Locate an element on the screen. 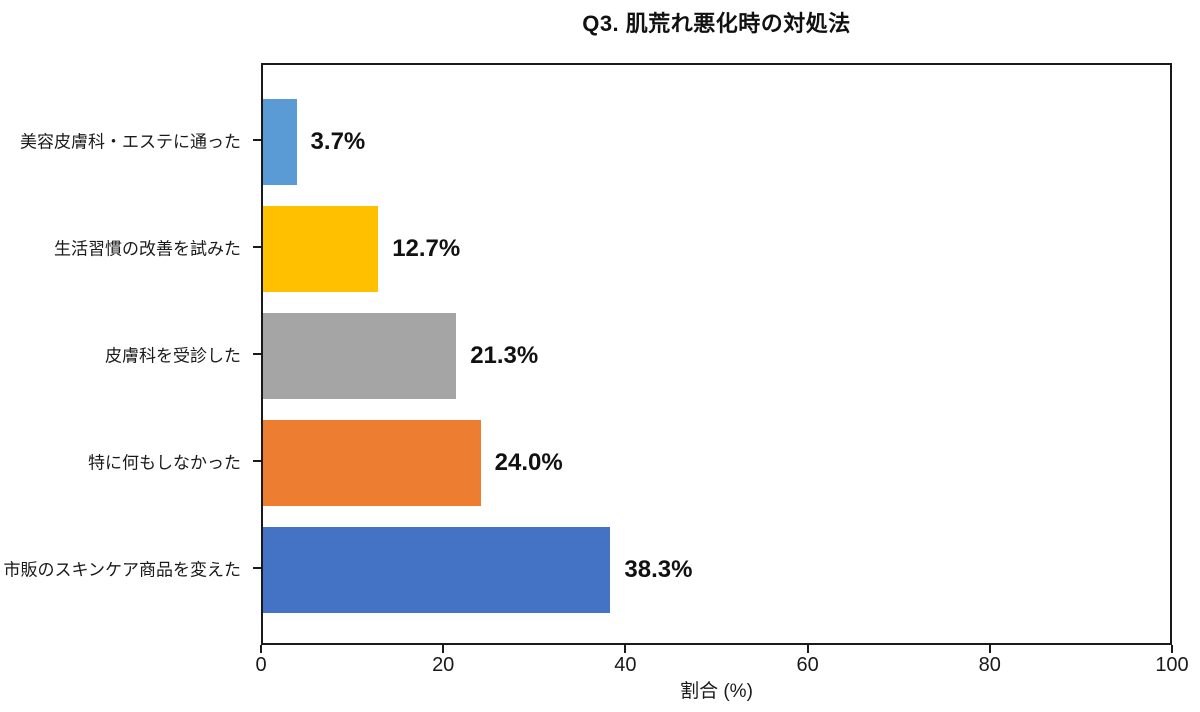  value-label: 21.3% is located at coordinates (504, 355).